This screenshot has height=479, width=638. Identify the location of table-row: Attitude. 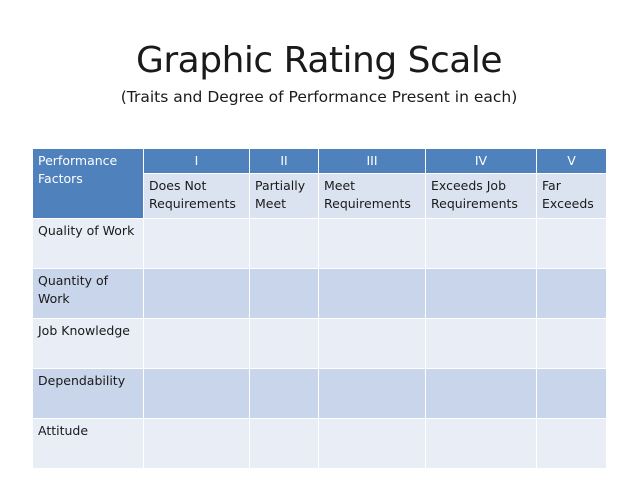
(319, 443).